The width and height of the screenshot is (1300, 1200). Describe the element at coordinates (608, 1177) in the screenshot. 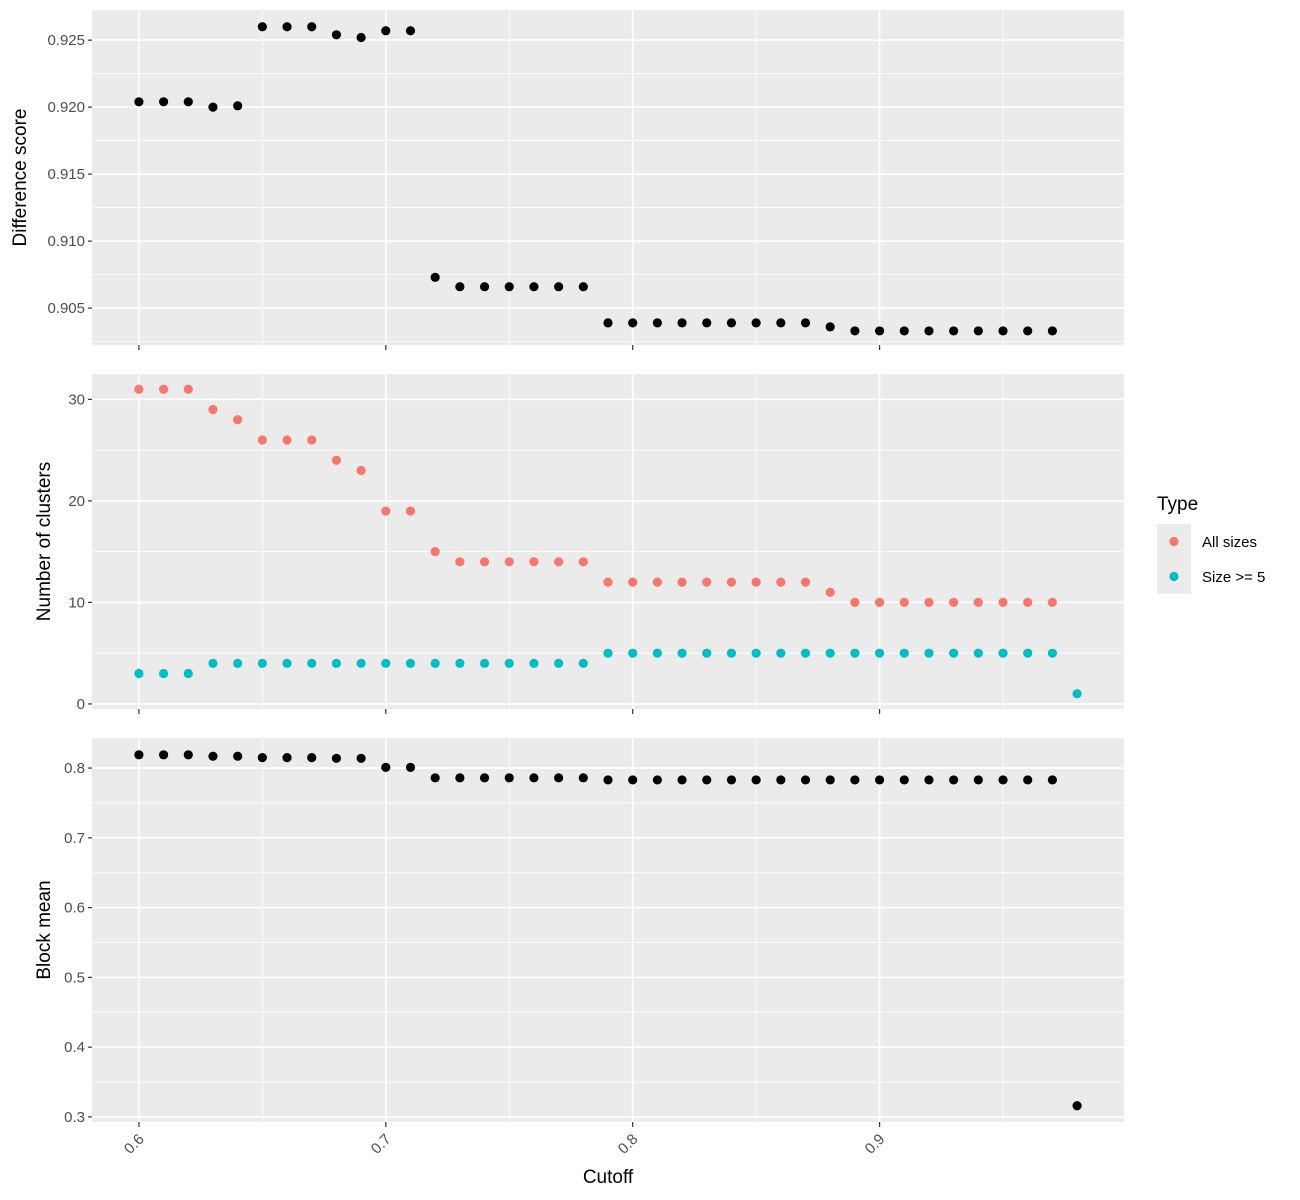

I see `x-axis-title: Cutoff` at that location.